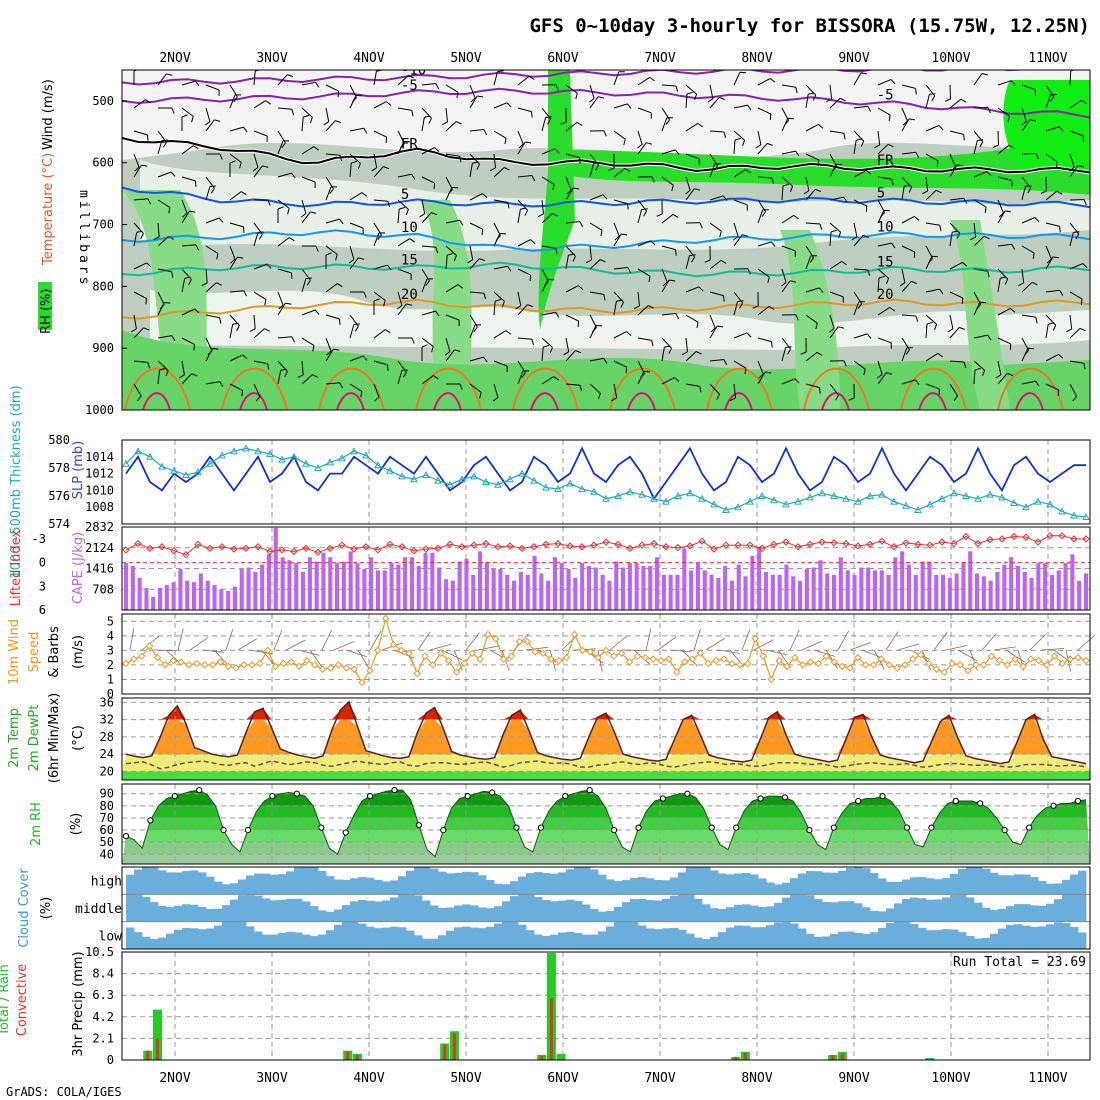 The image size is (1100, 1100). What do you see at coordinates (24, 908) in the screenshot?
I see `cloud-label: Cloud Cover` at bounding box center [24, 908].